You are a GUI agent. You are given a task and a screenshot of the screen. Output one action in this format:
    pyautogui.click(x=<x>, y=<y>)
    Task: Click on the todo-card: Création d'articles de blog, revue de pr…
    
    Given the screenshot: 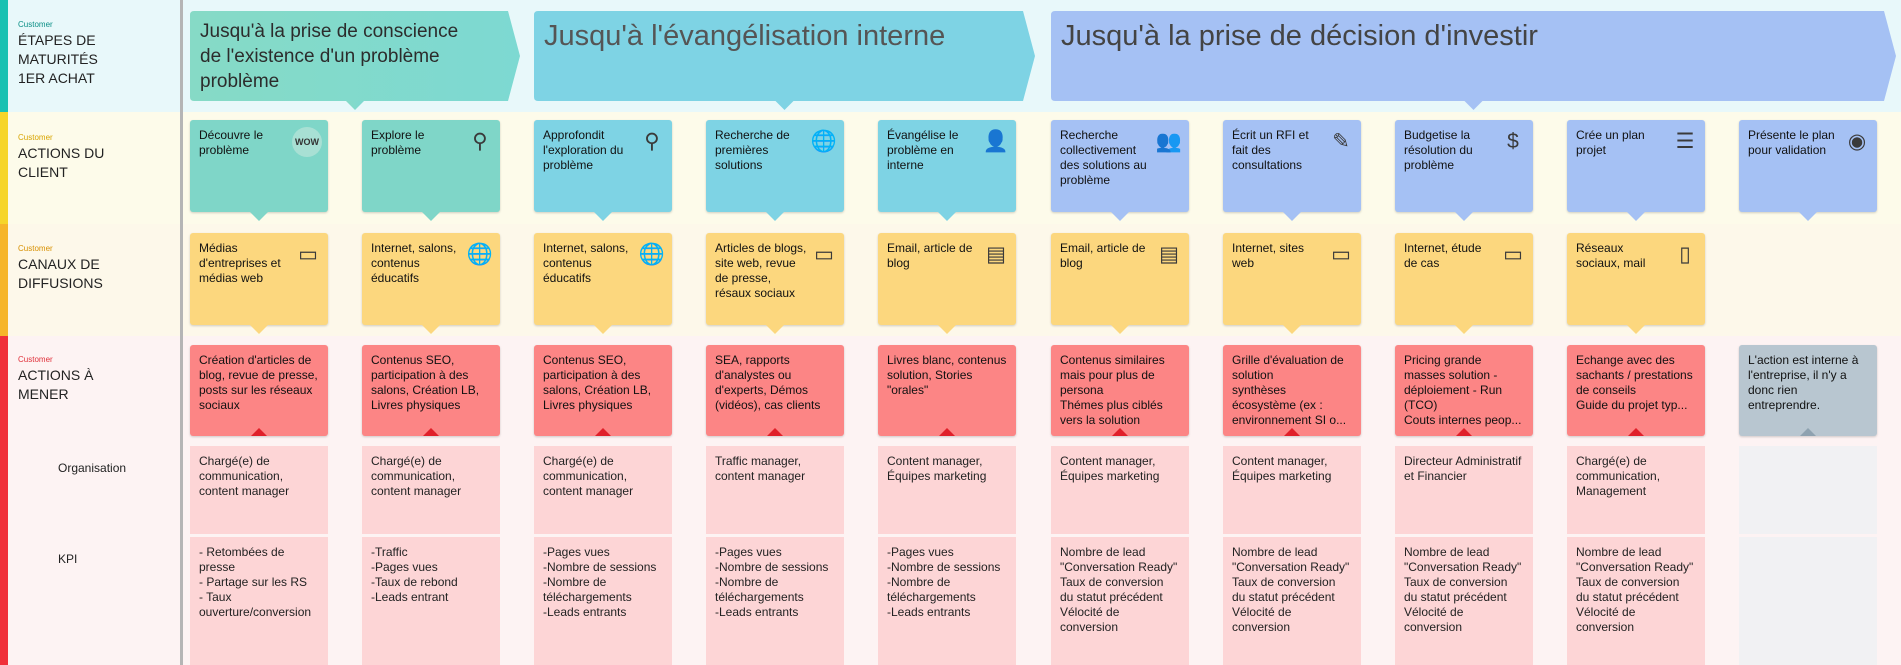 What is the action you would take?
    pyautogui.click(x=259, y=390)
    